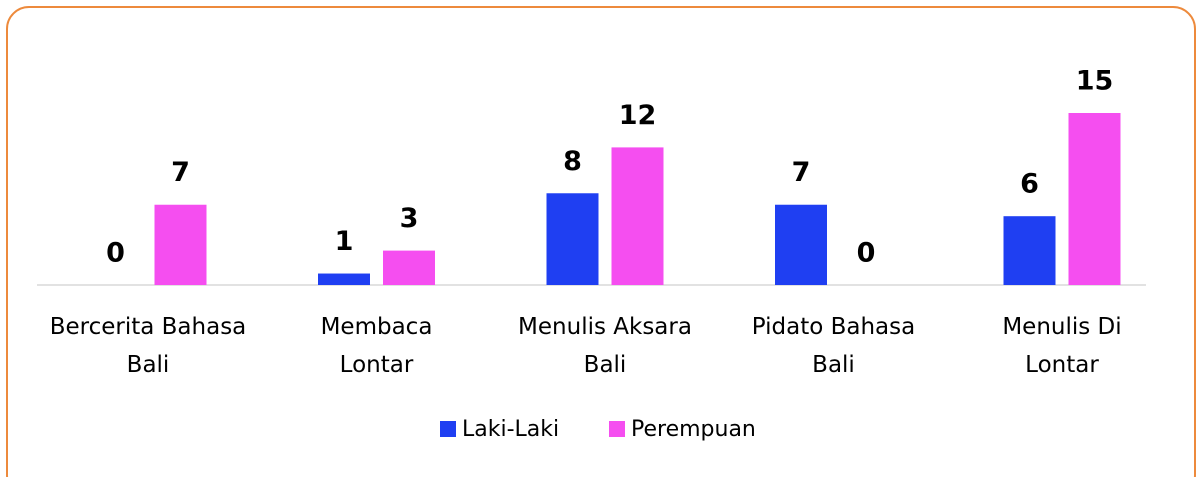 This screenshot has height=477, width=1202. What do you see at coordinates (605, 346) in the screenshot?
I see `x-tick-label: Menulis Aksara Bali` at bounding box center [605, 346].